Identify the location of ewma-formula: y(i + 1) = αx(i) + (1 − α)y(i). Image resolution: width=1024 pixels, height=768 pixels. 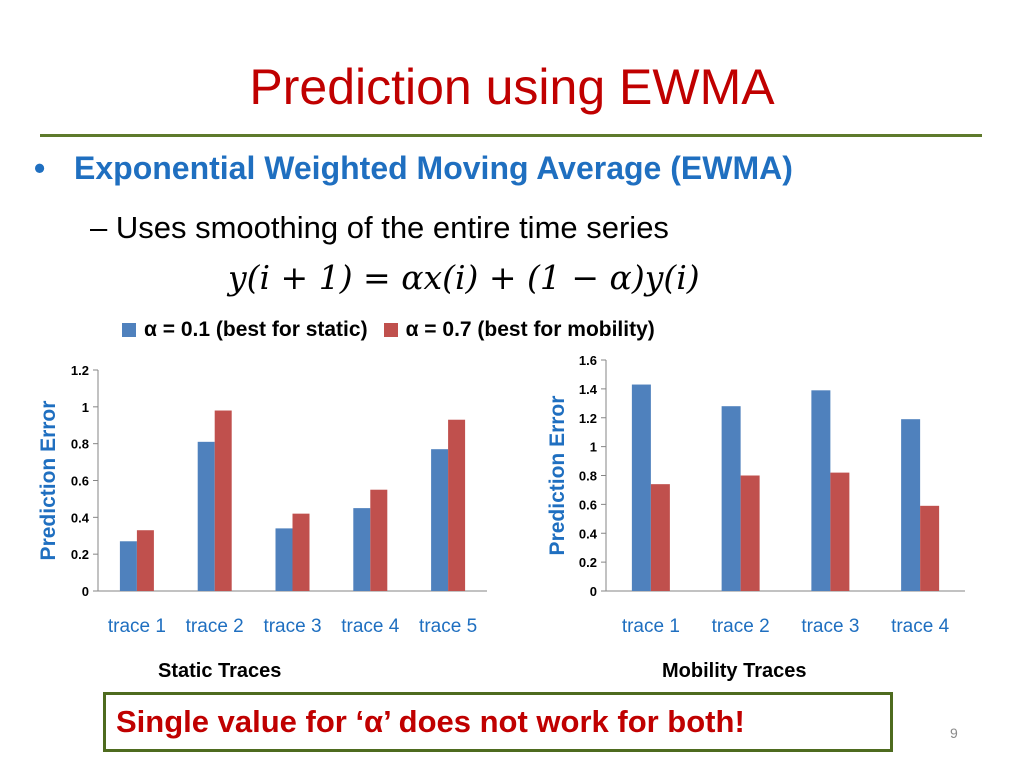
(464, 277).